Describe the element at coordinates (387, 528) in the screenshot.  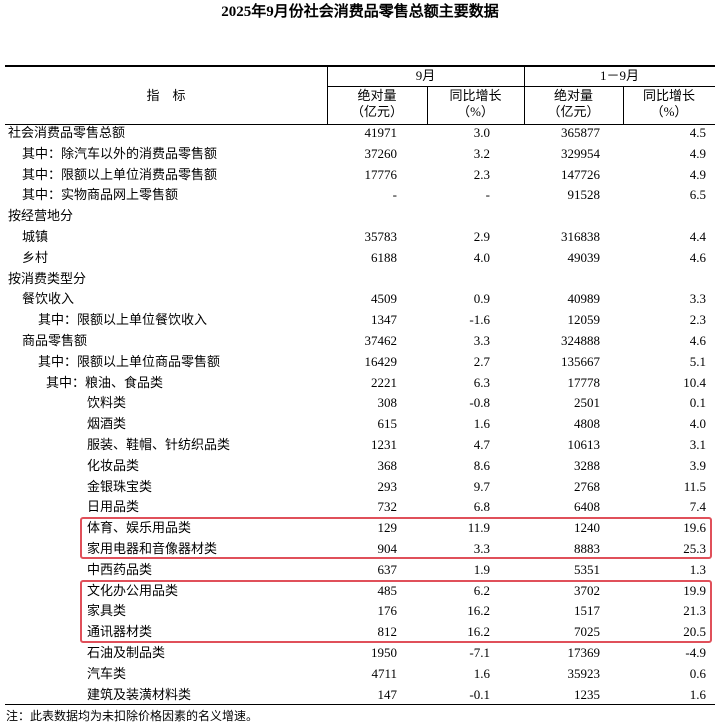
I see `cell-value: 129` at that location.